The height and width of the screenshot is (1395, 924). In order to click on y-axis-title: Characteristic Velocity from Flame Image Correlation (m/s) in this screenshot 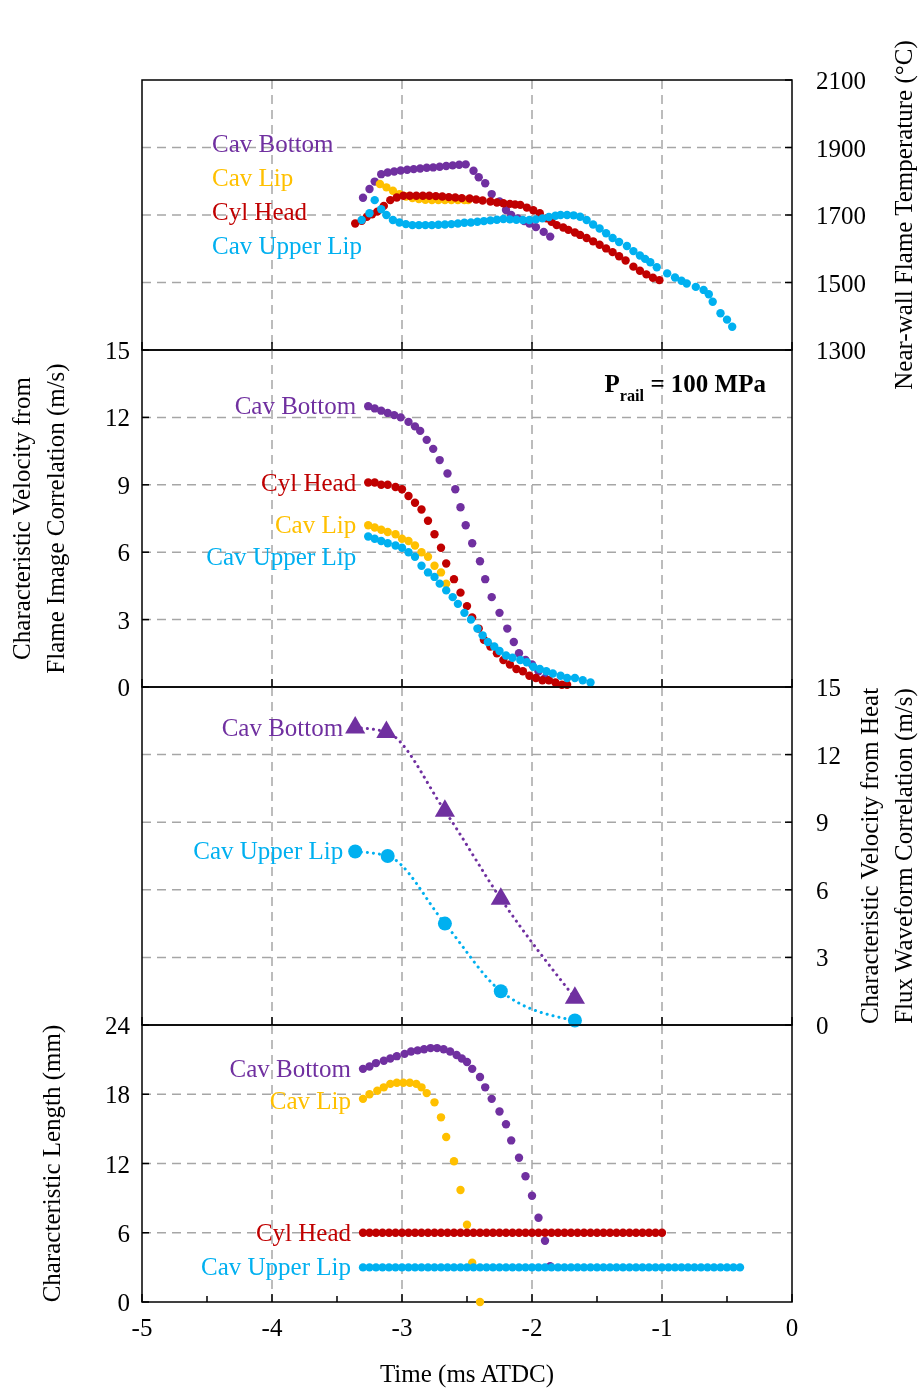, I will do `click(39, 518)`.